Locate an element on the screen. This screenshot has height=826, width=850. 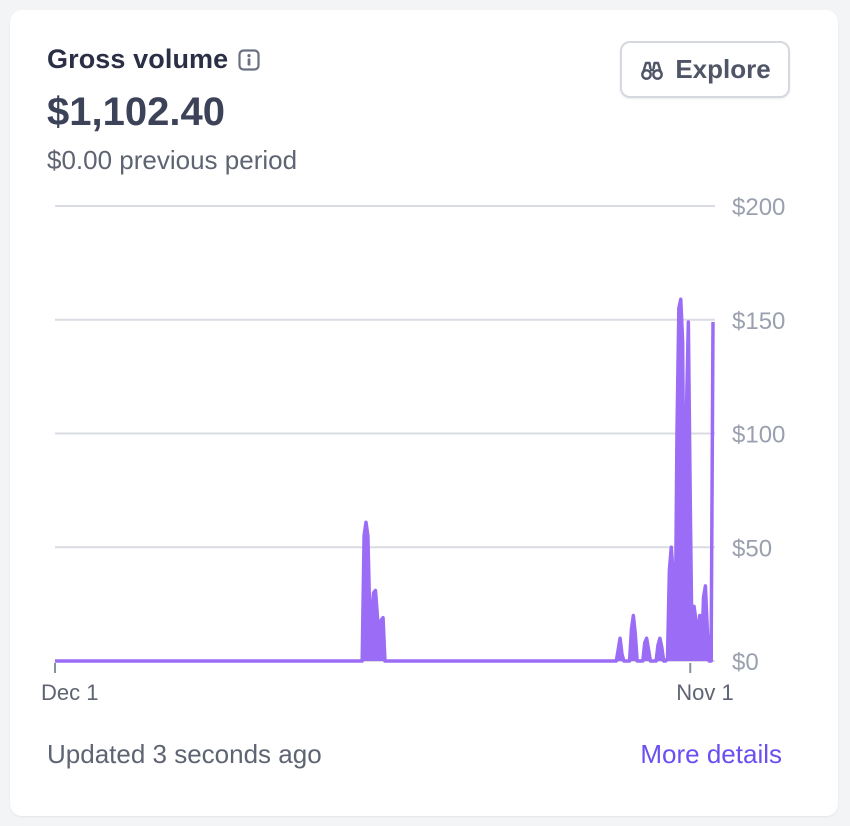
chart-y-axis: $0 $50 $100 $150 $200 is located at coordinates (758, 435).